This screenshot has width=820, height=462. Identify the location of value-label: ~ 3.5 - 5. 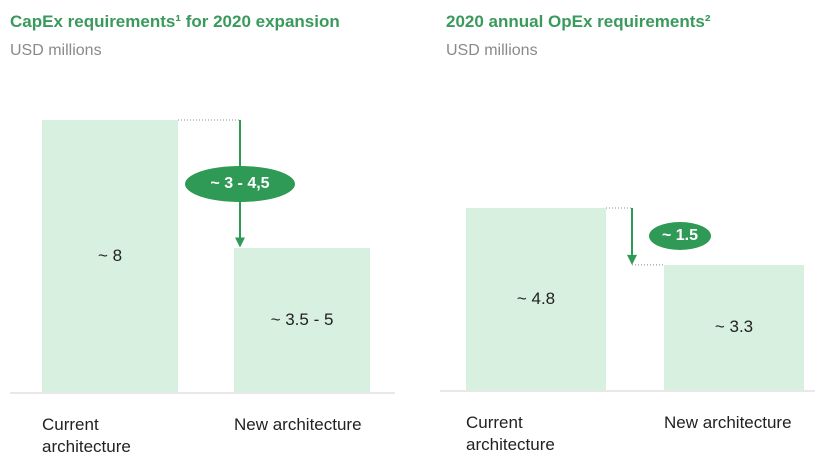
(302, 319).